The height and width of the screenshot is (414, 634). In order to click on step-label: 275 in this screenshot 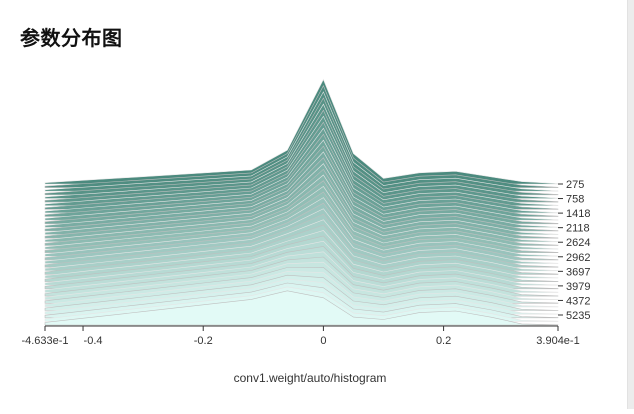, I will do `click(575, 185)`.